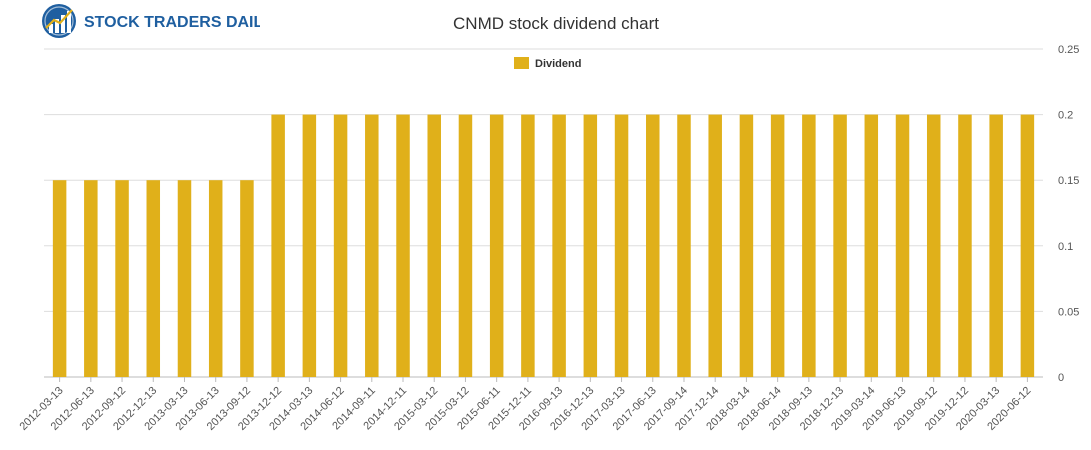 The image size is (1091, 450). I want to click on y-tick-label: 0, so click(1061, 378).